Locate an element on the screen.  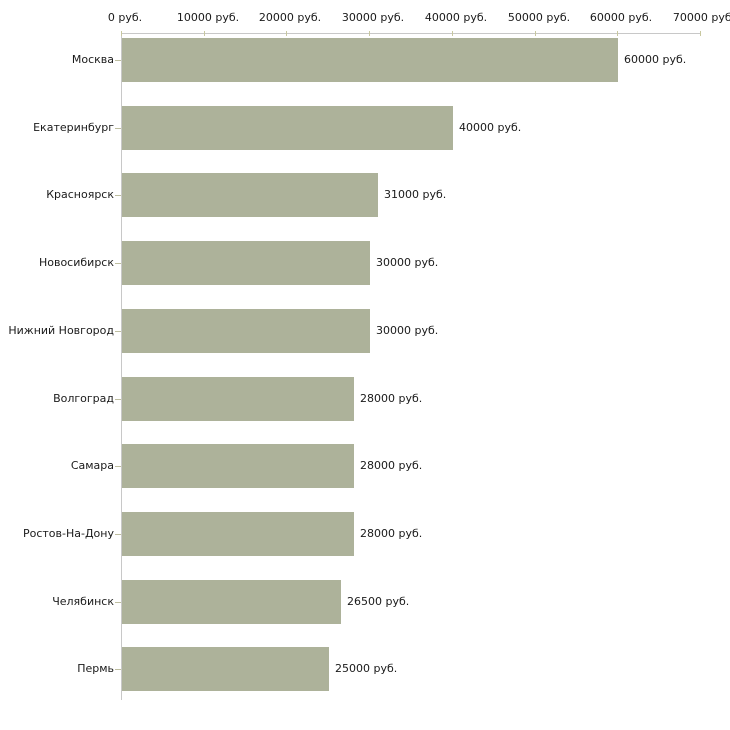
category-label: Екатеринбург is located at coordinates (73, 127).